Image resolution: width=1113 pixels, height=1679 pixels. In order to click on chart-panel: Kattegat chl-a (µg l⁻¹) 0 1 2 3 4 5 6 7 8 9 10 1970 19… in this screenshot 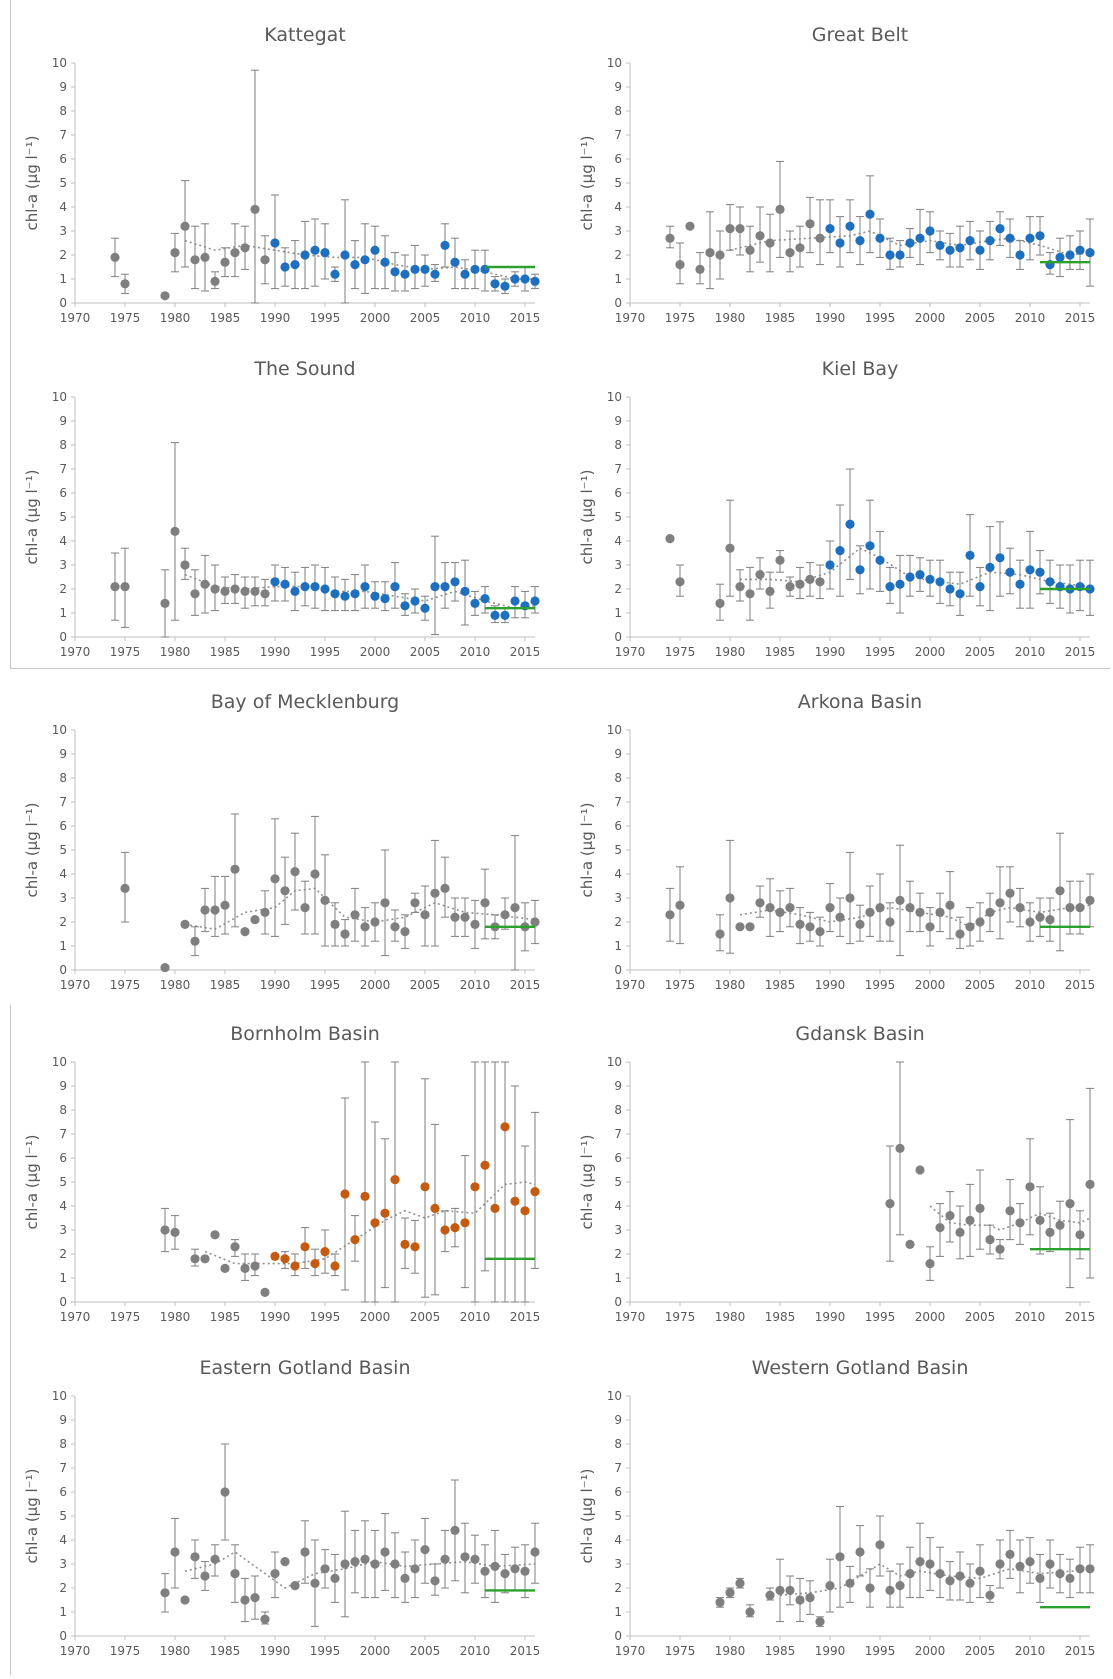, I will do `click(281, 174)`.